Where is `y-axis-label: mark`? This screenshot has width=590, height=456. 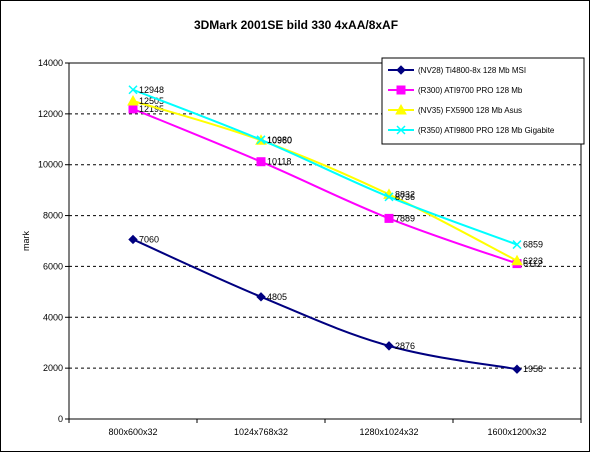 y-axis-label: mark is located at coordinates (26, 241).